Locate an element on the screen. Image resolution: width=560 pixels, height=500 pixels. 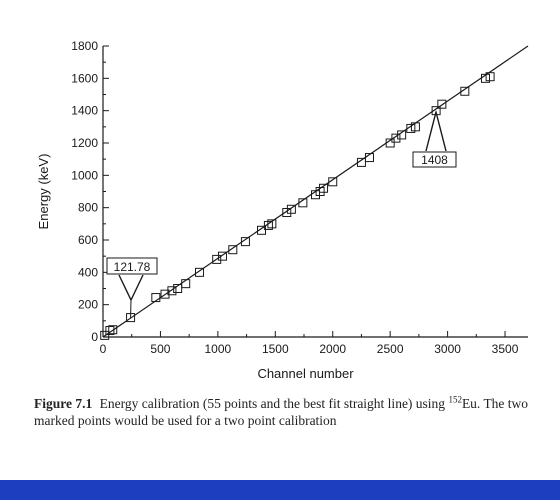
x-tick-label: 1500 is located at coordinates (275, 349).